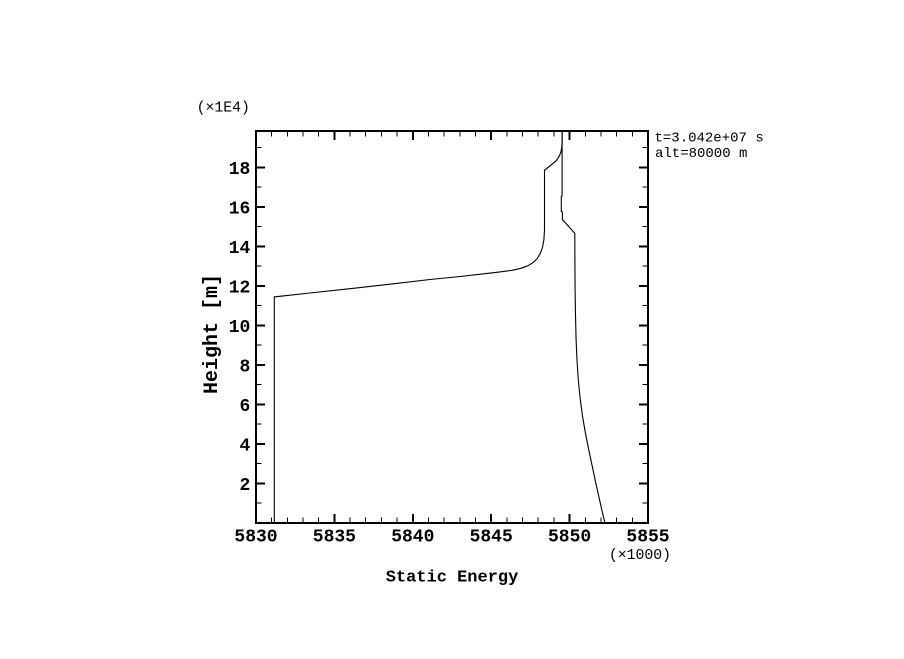 Image resolution: width=904 pixels, height=659 pixels. Describe the element at coordinates (334, 538) in the screenshot. I see `svg-text: 5835` at that location.